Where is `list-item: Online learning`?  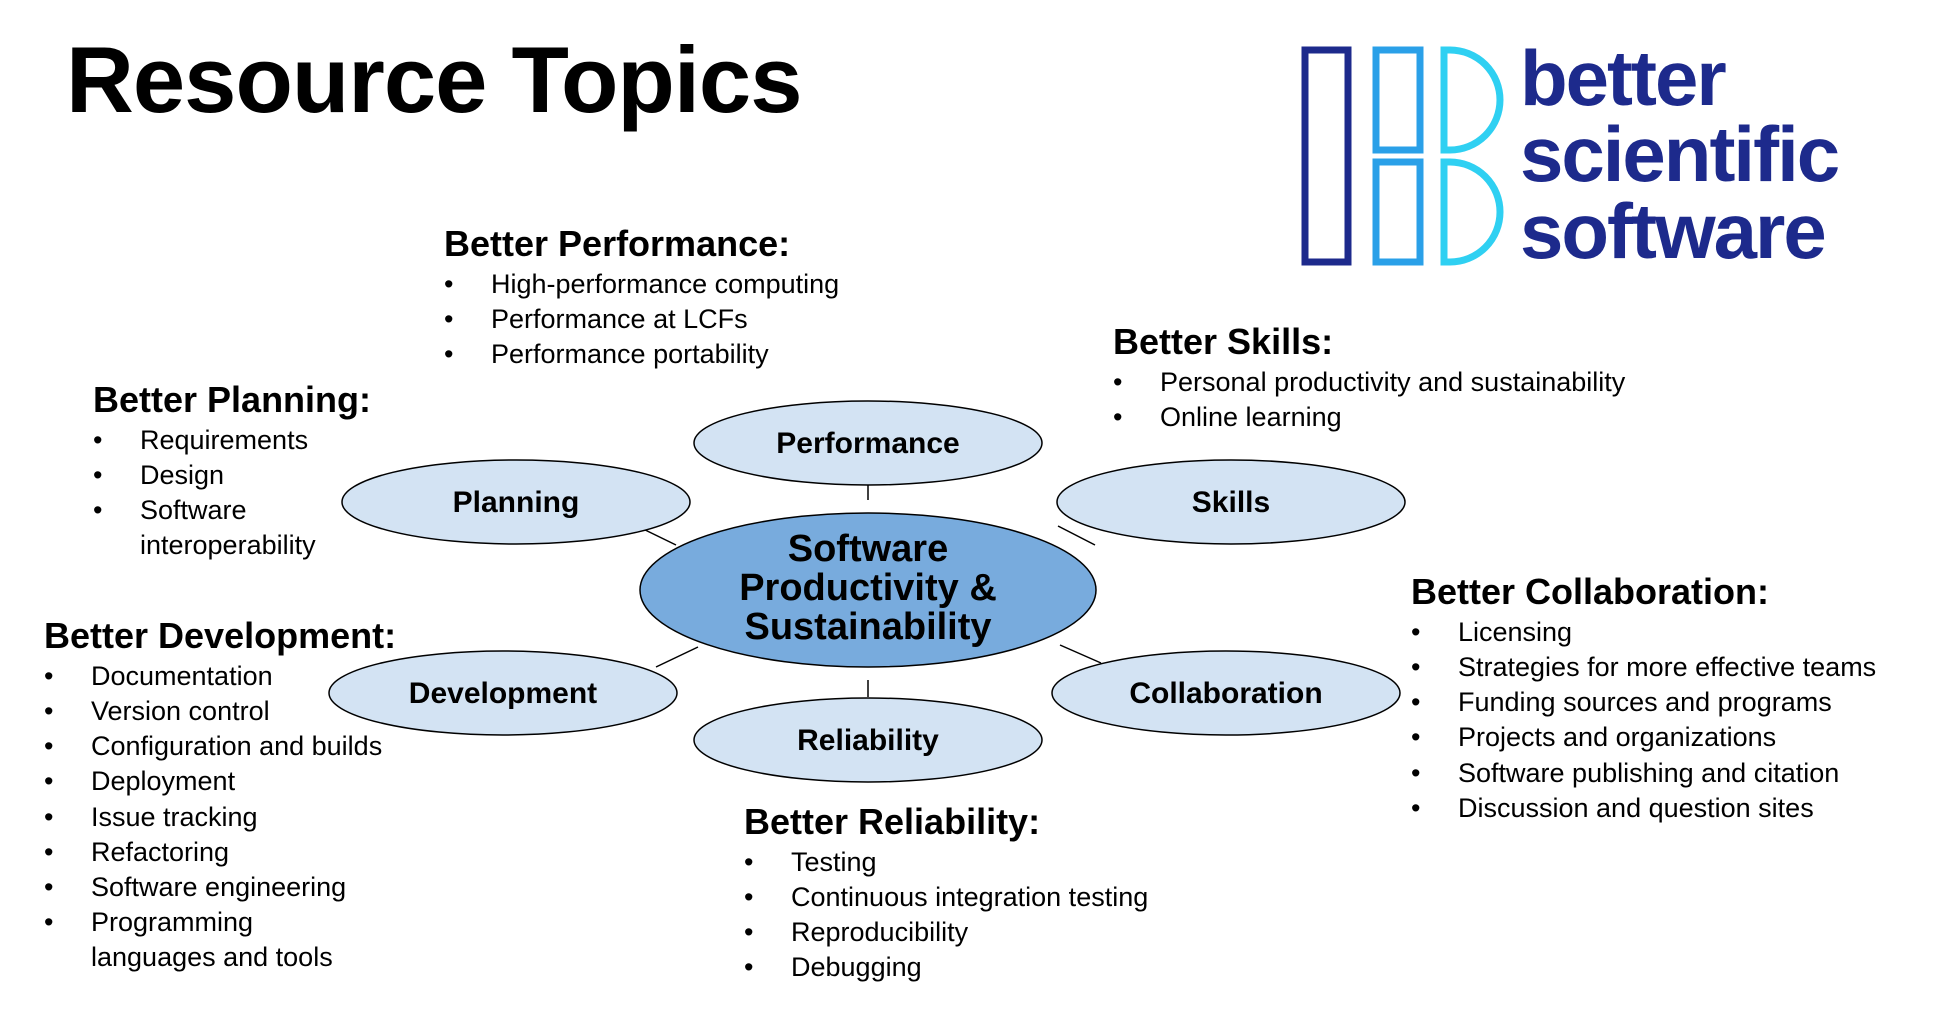 list-item: Online learning is located at coordinates (1423, 417).